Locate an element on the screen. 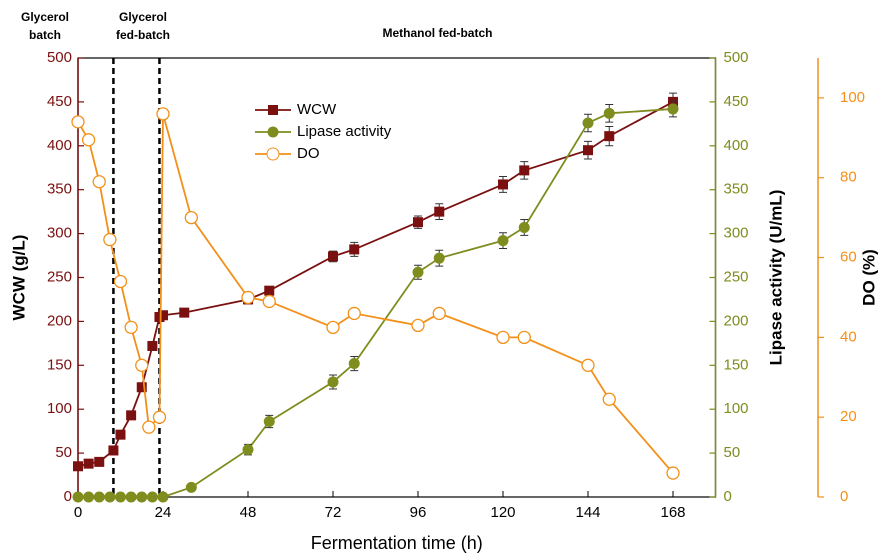 This screenshot has width=881, height=555. y-tick-label: 250 is located at coordinates (59, 276).